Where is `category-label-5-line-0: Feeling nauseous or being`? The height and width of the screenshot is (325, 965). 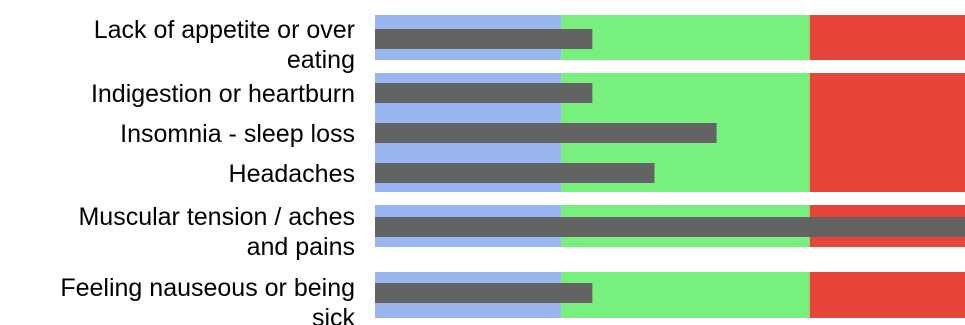 category-label-5-line-0: Feeling nauseous or being is located at coordinates (207, 288).